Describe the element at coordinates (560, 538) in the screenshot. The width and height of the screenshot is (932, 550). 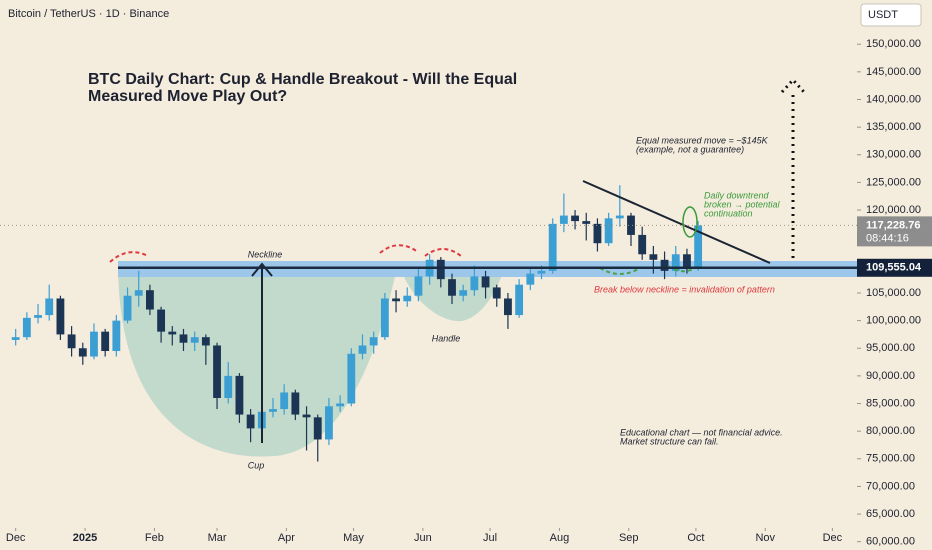
I see `x-tick-label: Aug` at that location.